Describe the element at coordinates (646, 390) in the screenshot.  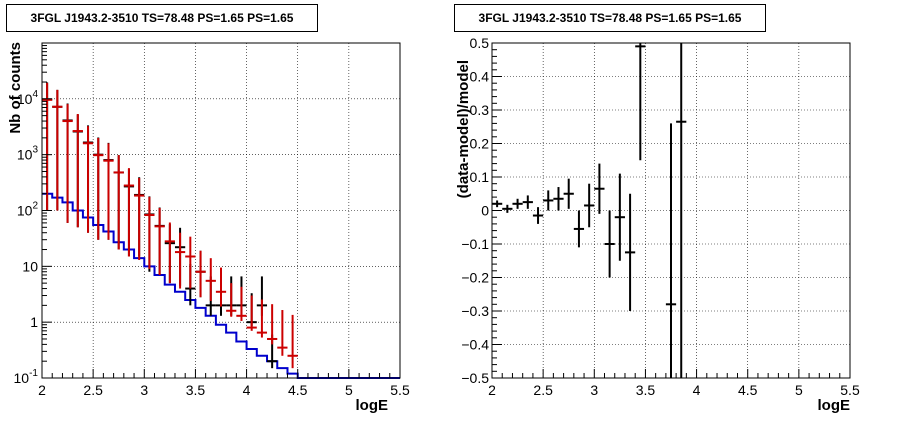
I see `right-x-tick-label: 3.5` at that location.